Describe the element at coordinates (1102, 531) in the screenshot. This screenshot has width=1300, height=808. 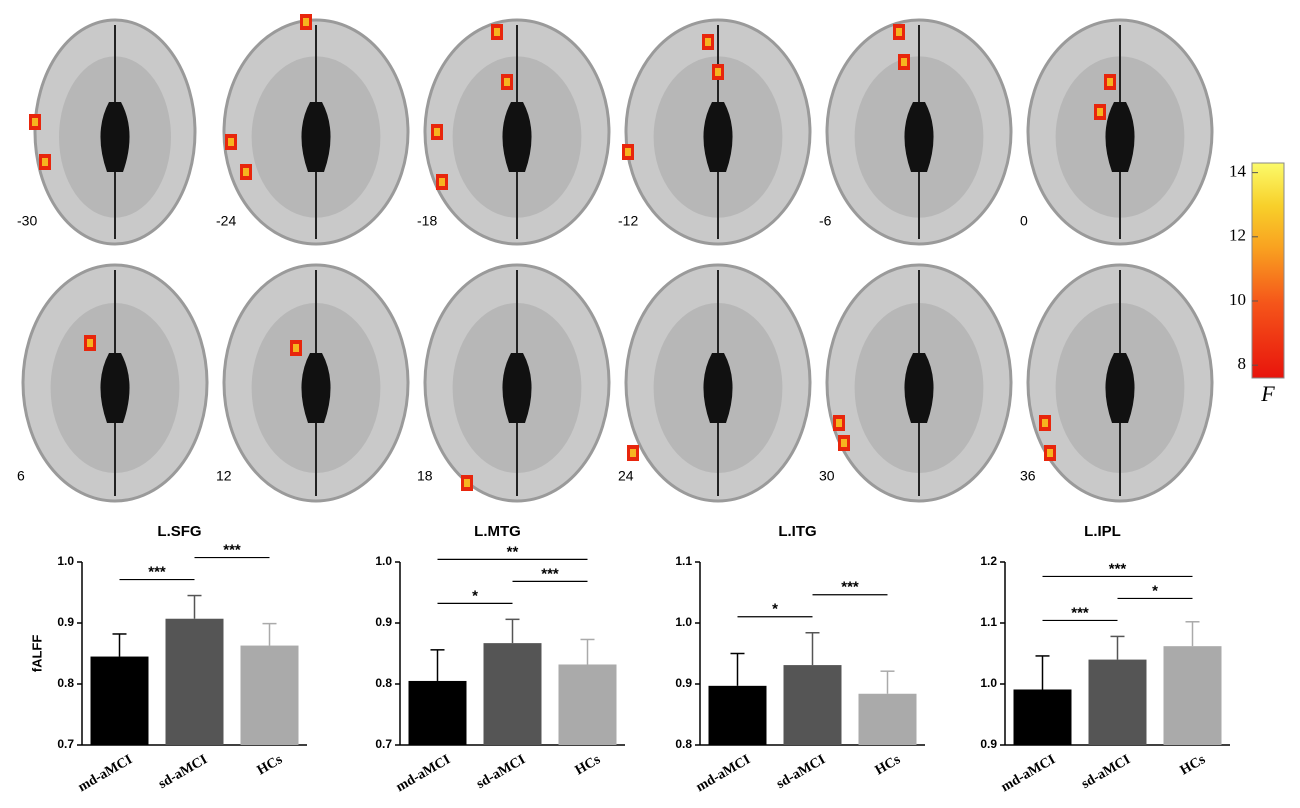
I see `chart-title: L.IPL` at that location.